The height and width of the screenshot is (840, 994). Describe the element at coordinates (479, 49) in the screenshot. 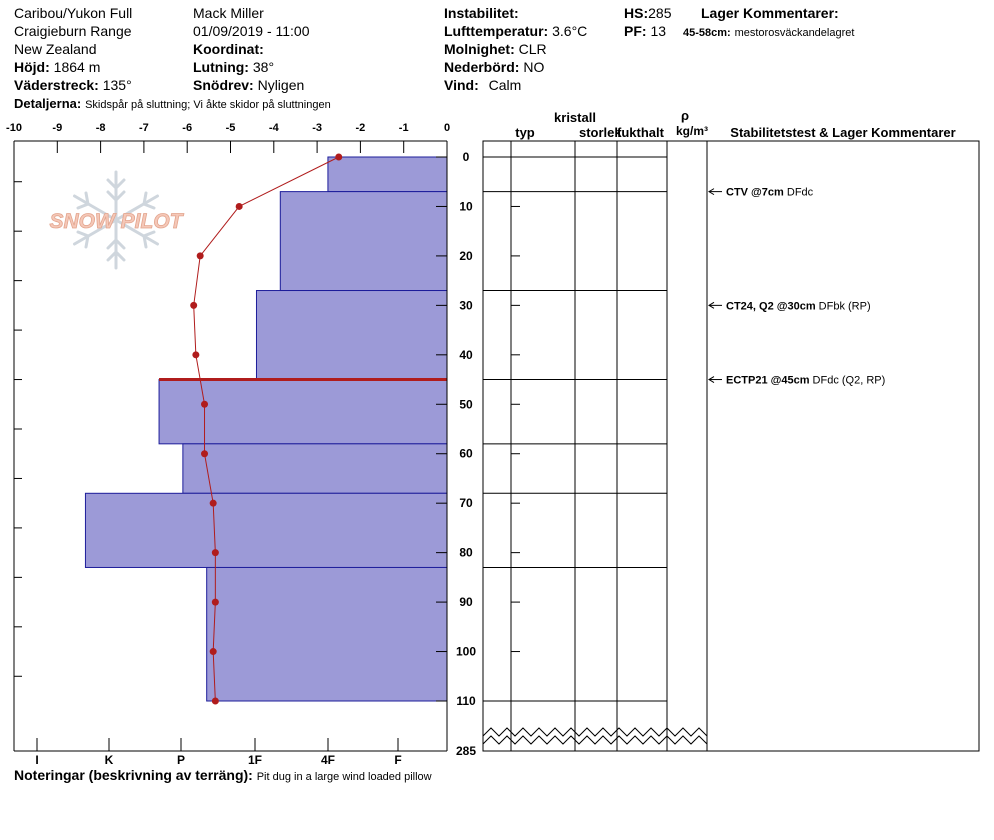

I see `sky-label: Molnighet:` at that location.